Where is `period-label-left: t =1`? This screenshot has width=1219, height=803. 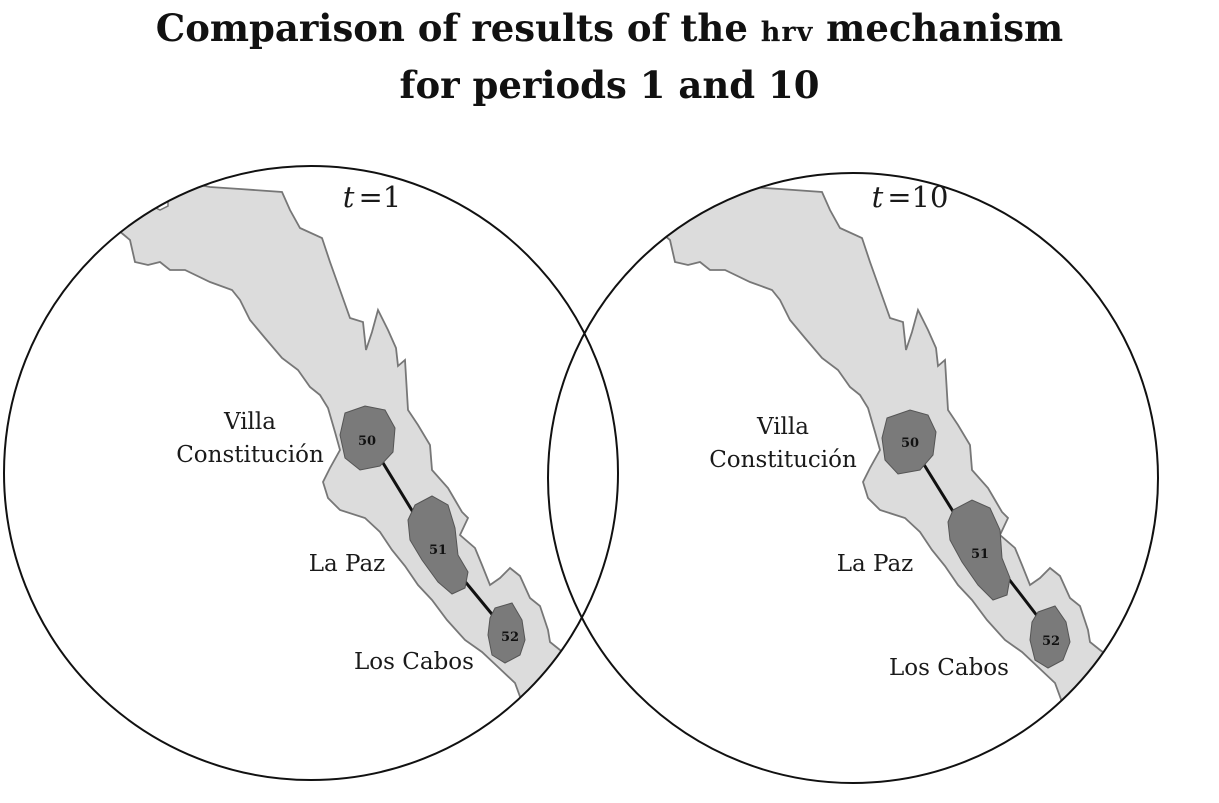 period-label-left: t =1 is located at coordinates (372, 197).